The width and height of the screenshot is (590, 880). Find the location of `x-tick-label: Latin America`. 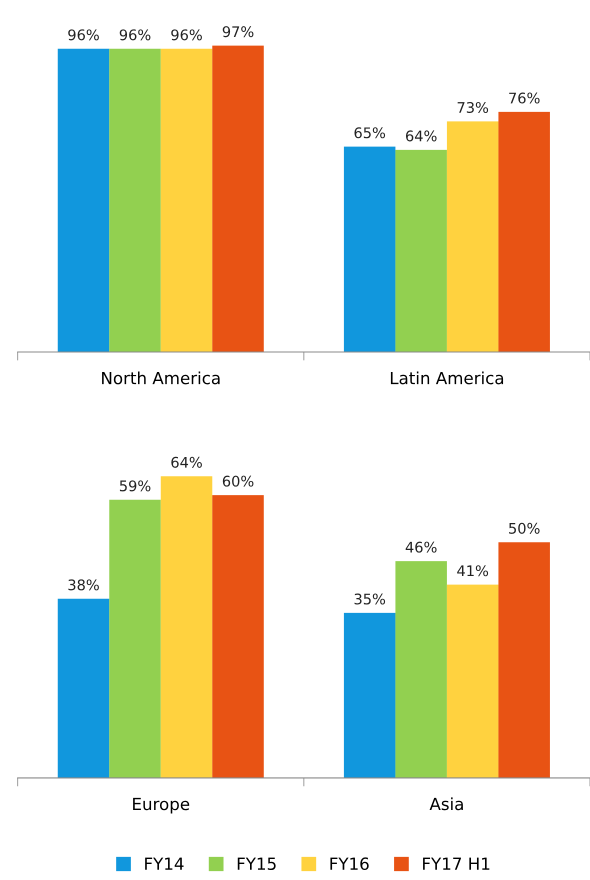

x-tick-label: Latin America is located at coordinates (447, 377).